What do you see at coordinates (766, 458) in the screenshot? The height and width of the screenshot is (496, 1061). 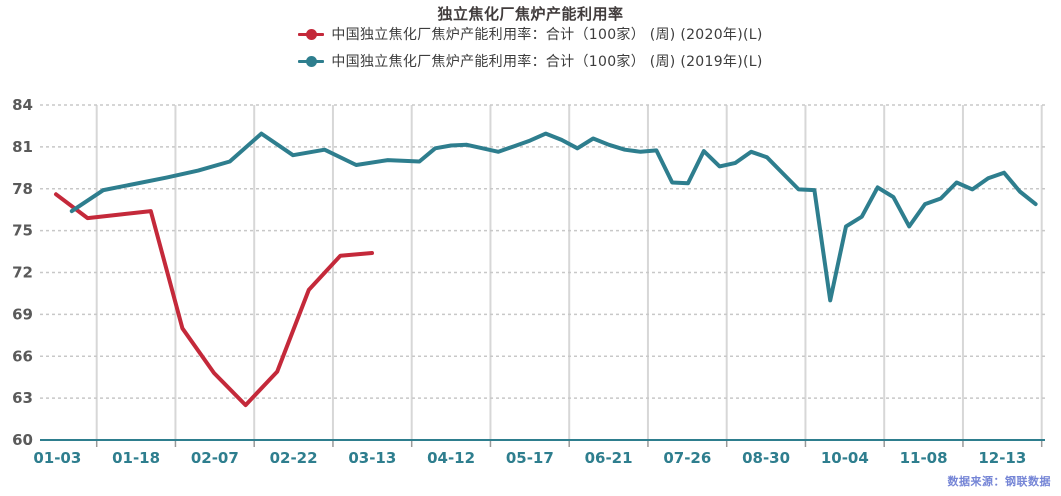 I see `x-axis-label: 08-30` at bounding box center [766, 458].